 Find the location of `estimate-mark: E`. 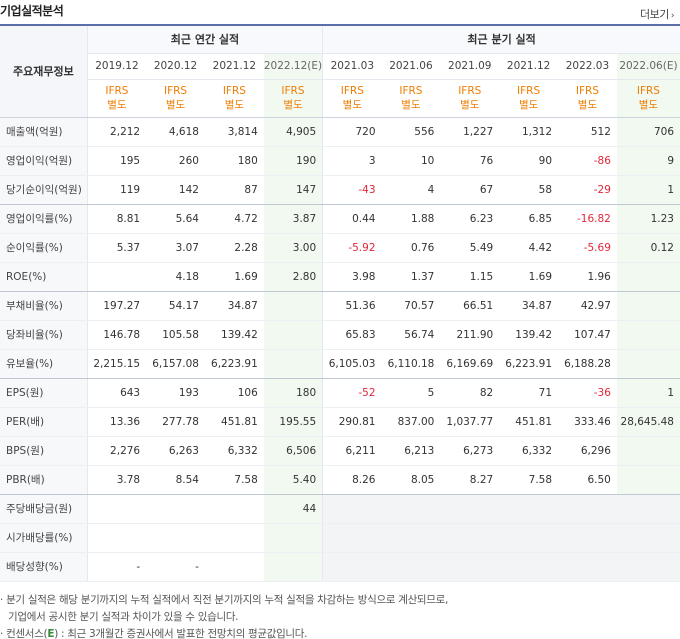

estimate-mark: E is located at coordinates (51, 633).